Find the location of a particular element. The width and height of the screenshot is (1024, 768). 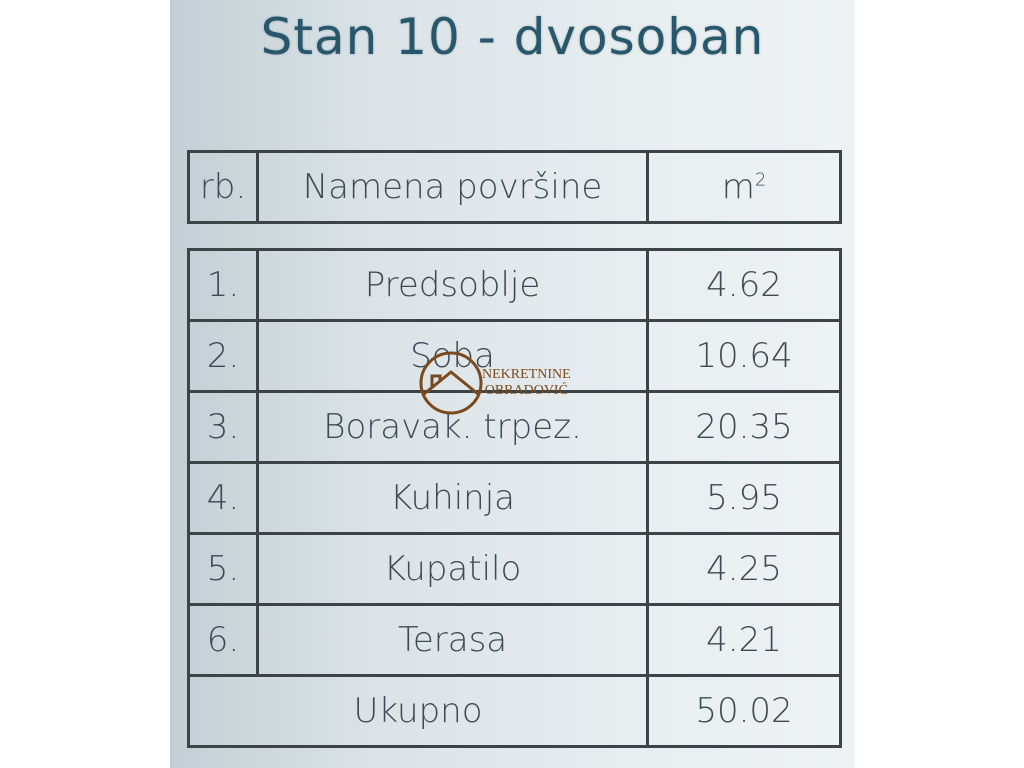

room-area: 10.64 is located at coordinates (744, 356).